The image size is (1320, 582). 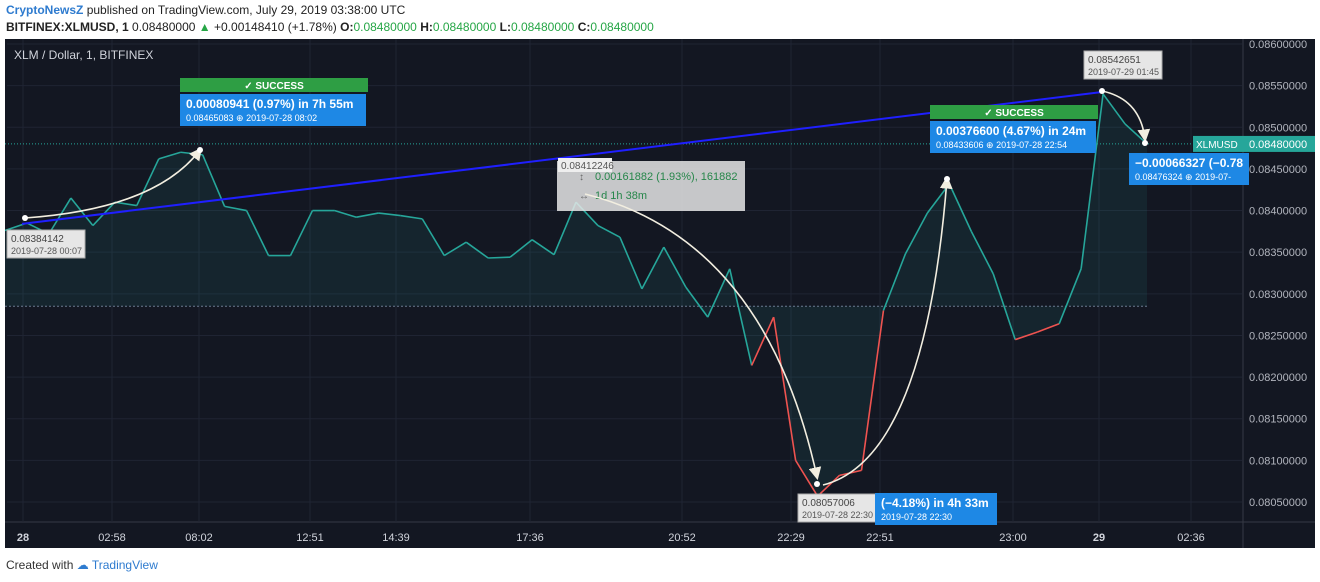 What do you see at coordinates (791, 538) in the screenshot?
I see `x-tick-label: 22:29` at bounding box center [791, 538].